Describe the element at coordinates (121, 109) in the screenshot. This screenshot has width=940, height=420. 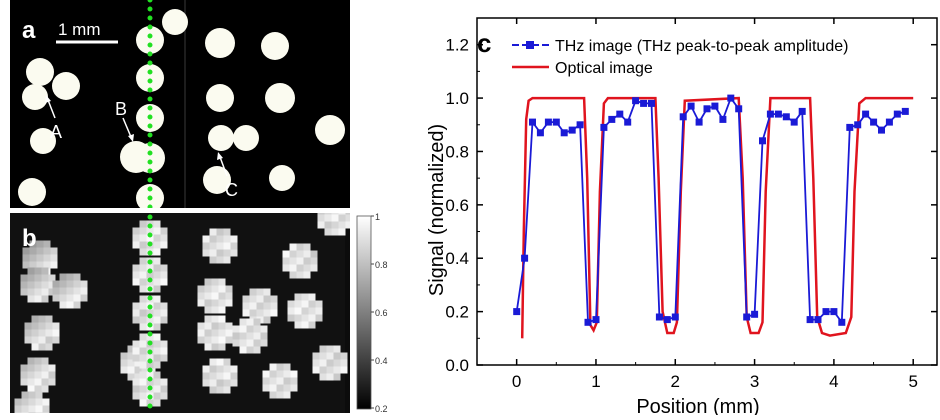
I see `marker-b-label: B` at that location.